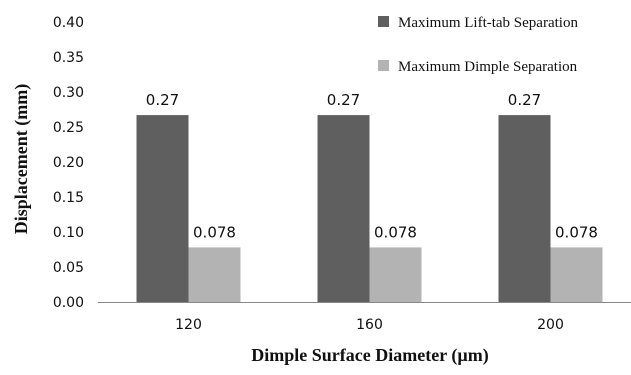  I want to click on x-tick-label: 200, so click(550, 325).